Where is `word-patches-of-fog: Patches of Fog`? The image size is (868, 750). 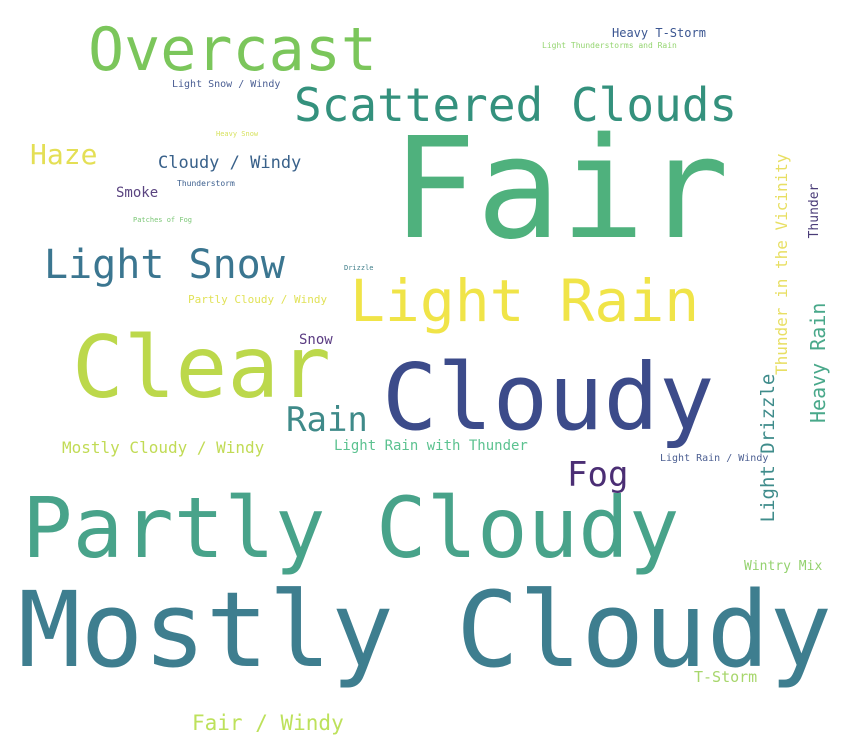
word-patches-of-fog: Patches of Fog is located at coordinates (163, 220).